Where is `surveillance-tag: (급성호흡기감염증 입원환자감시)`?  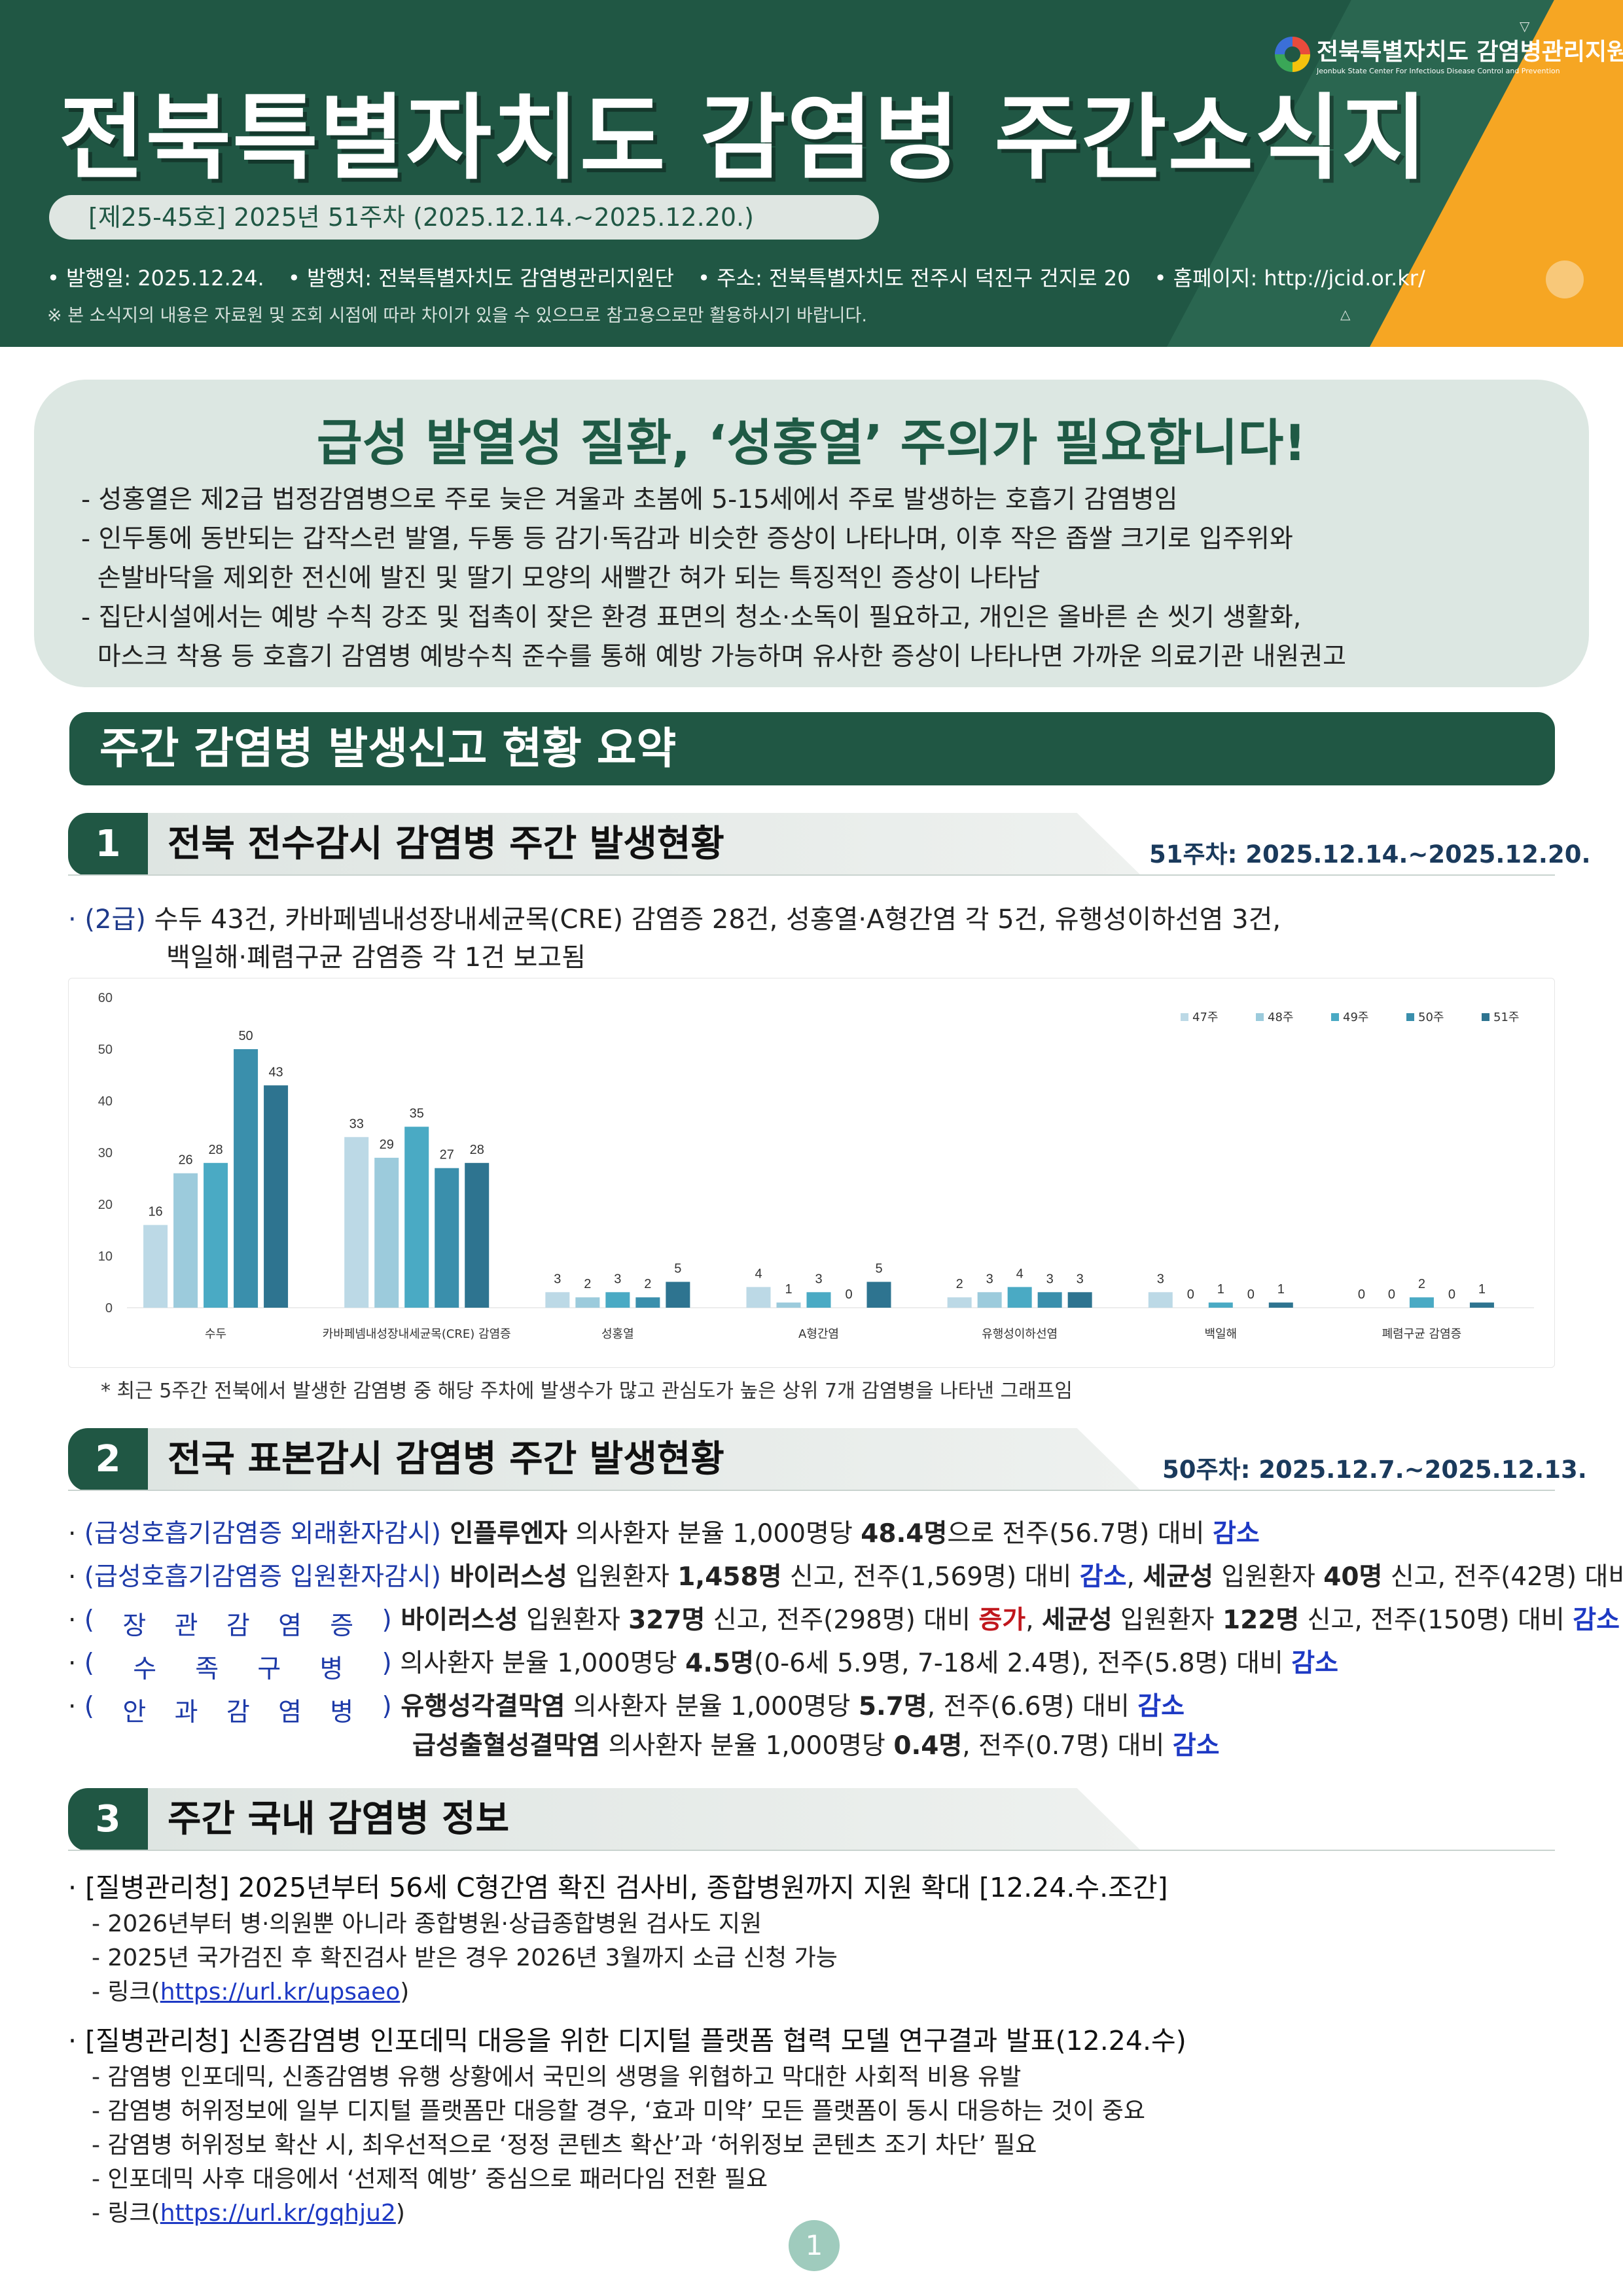
surveillance-tag: (급성호흡기감염증 입원환자감시) is located at coordinates (262, 1577).